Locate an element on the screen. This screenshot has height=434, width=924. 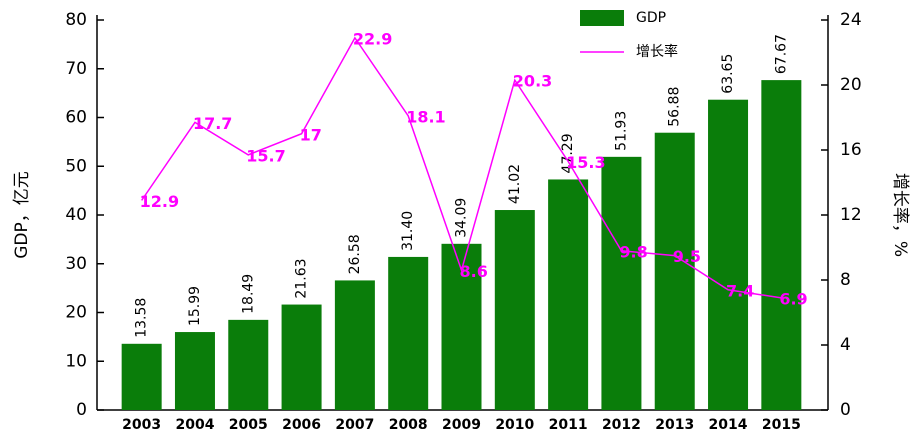
x-tick-label: 2006 is located at coordinates (301, 425).